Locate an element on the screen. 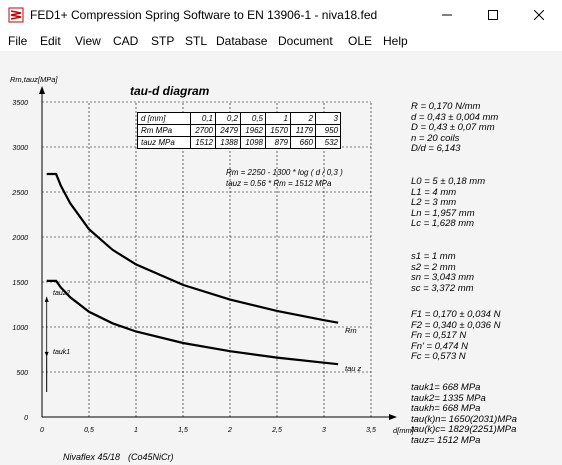  table-cell: 879 is located at coordinates (278, 142).